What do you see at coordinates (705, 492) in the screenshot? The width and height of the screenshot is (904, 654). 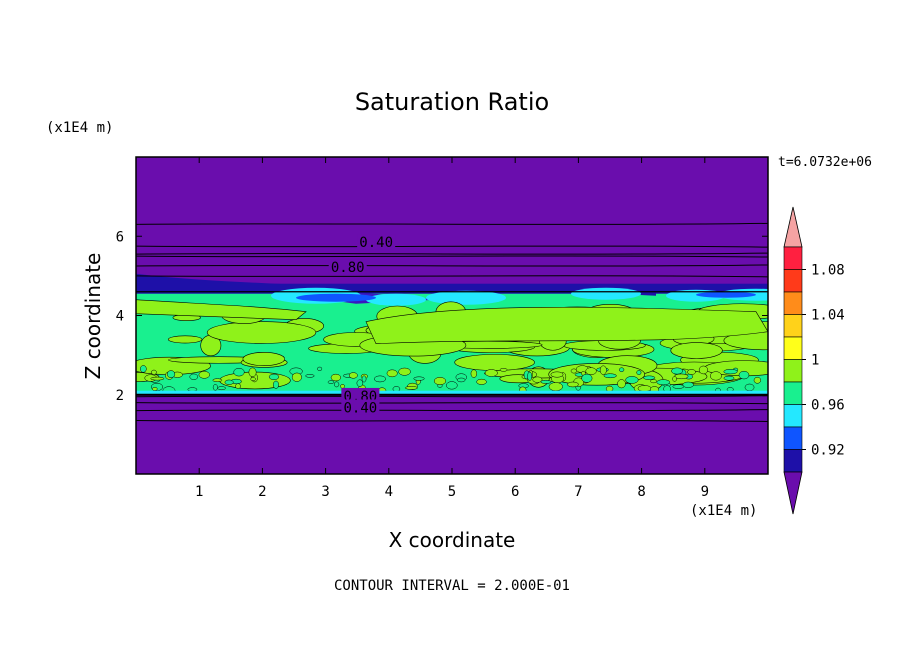 I see `x-tick-label: 9` at bounding box center [705, 492].